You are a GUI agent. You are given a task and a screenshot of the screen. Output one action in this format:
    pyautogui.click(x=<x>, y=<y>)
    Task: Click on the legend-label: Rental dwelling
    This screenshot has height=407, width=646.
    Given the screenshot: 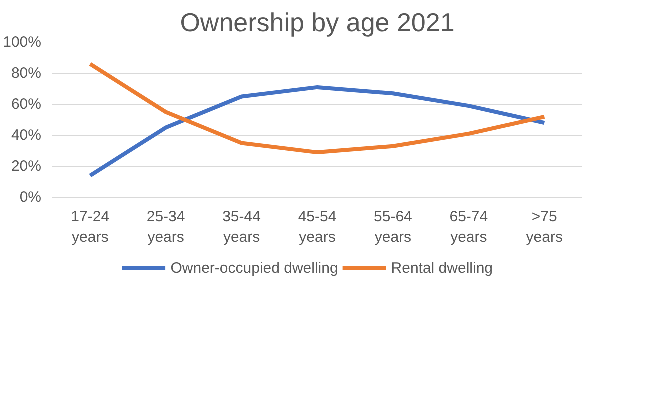 What is the action you would take?
    pyautogui.click(x=442, y=268)
    